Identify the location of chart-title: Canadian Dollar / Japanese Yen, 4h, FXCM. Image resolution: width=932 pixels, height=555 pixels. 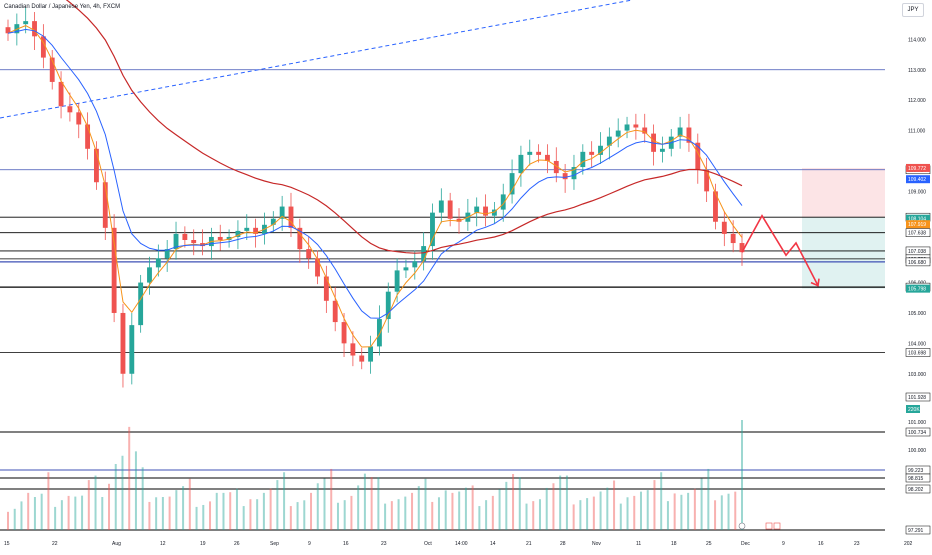
(62, 7).